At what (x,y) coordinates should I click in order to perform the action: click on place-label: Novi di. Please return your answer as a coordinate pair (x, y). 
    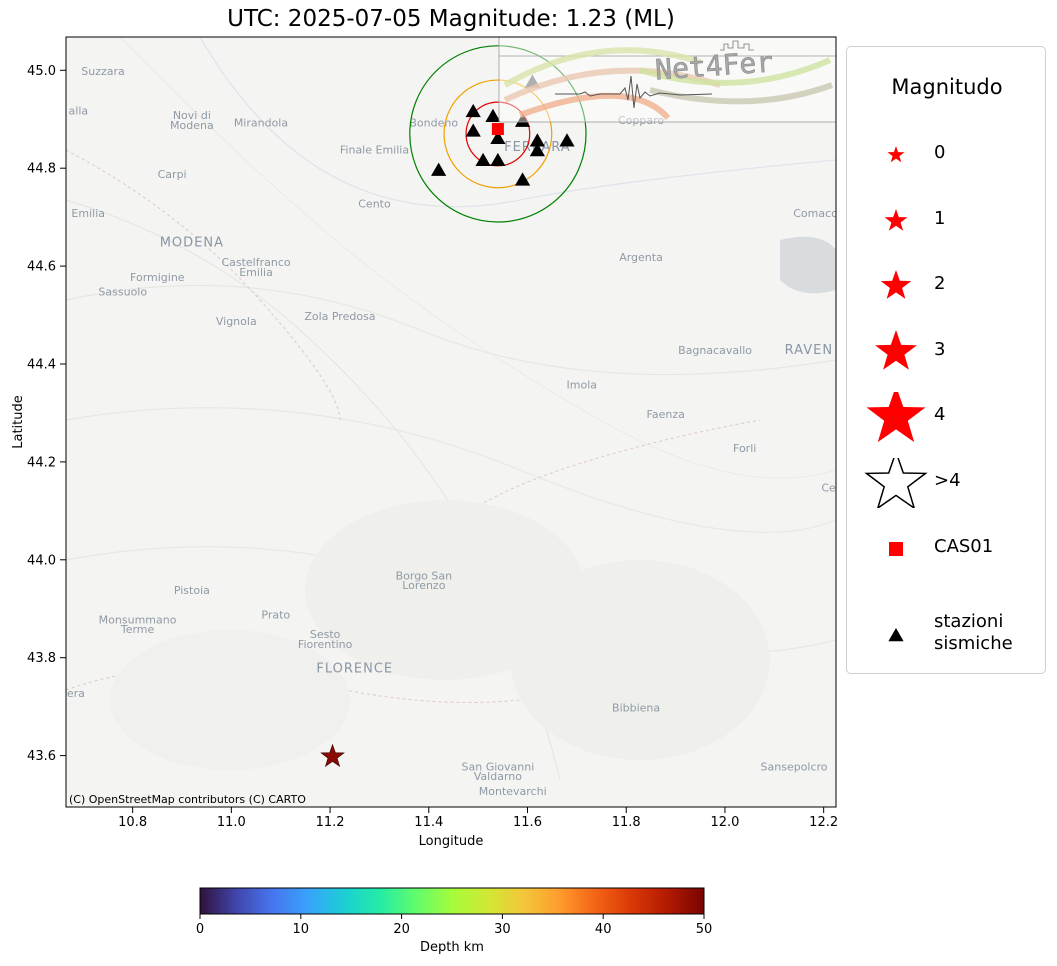
    Looking at the image, I should click on (192, 115).